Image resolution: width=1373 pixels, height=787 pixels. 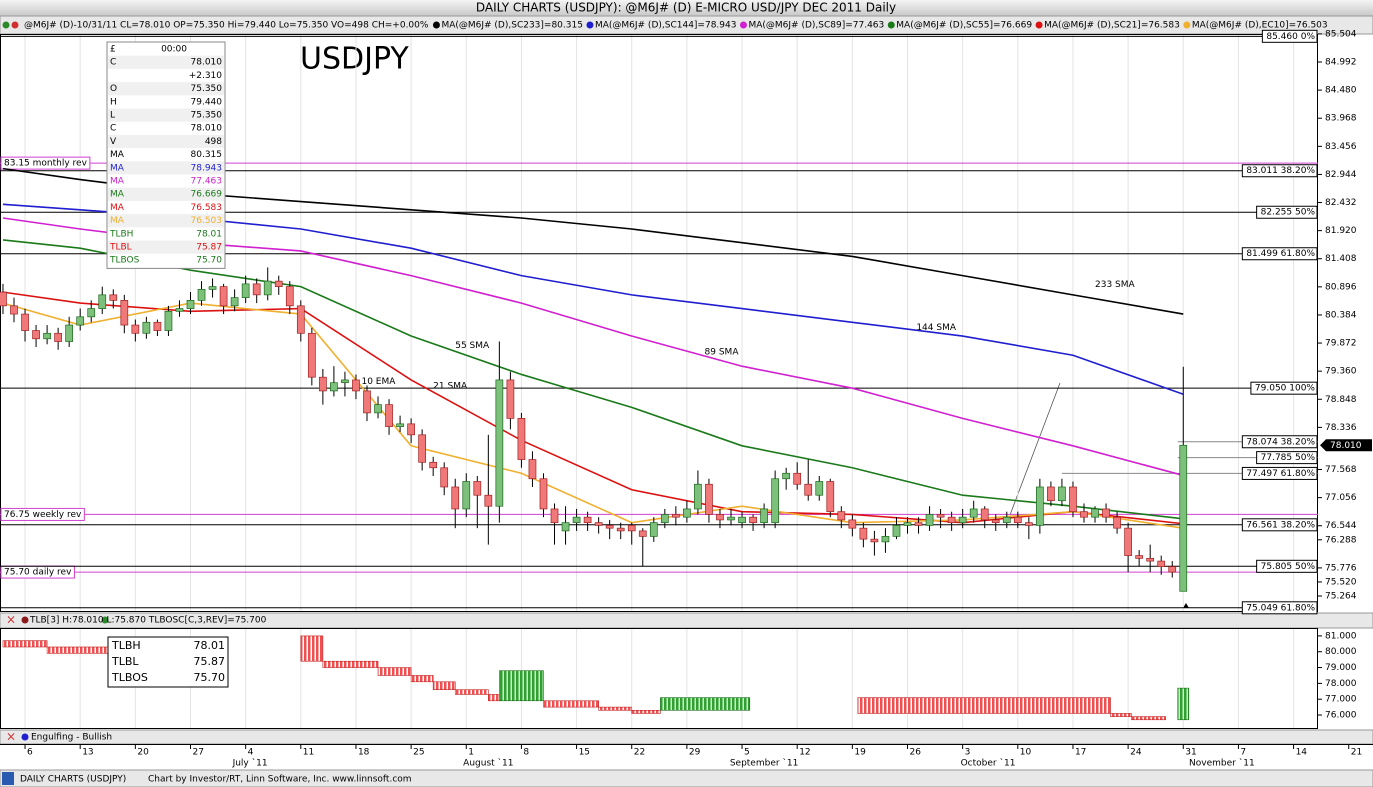 I want to click on data-window-label: C, so click(x=113, y=129).